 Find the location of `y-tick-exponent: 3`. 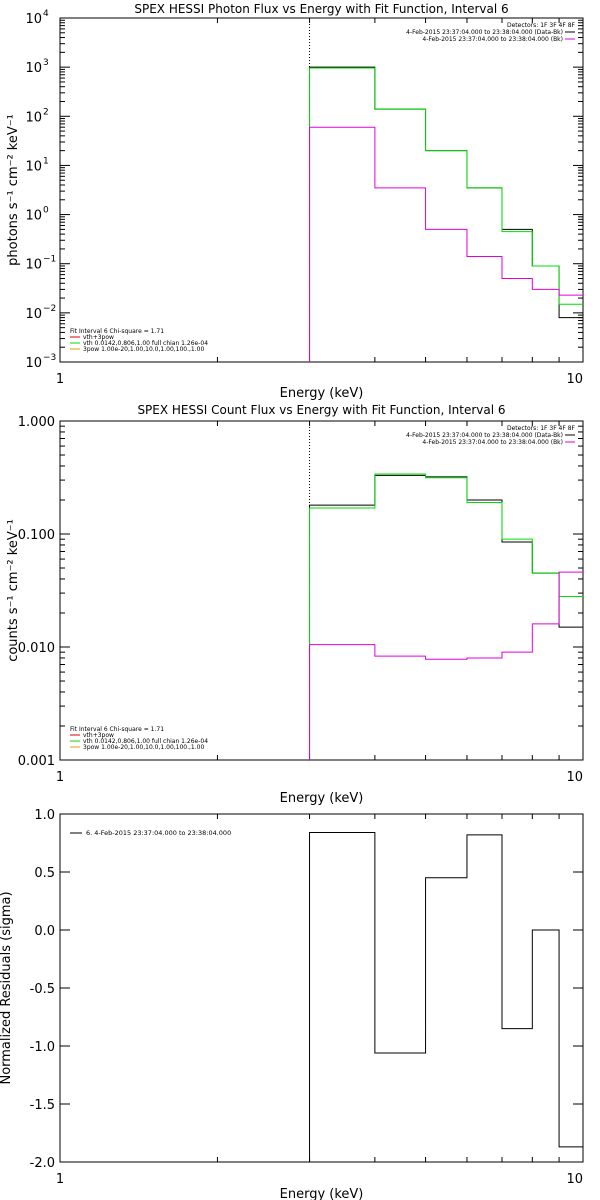

y-tick-exponent: 3 is located at coordinates (46, 63).